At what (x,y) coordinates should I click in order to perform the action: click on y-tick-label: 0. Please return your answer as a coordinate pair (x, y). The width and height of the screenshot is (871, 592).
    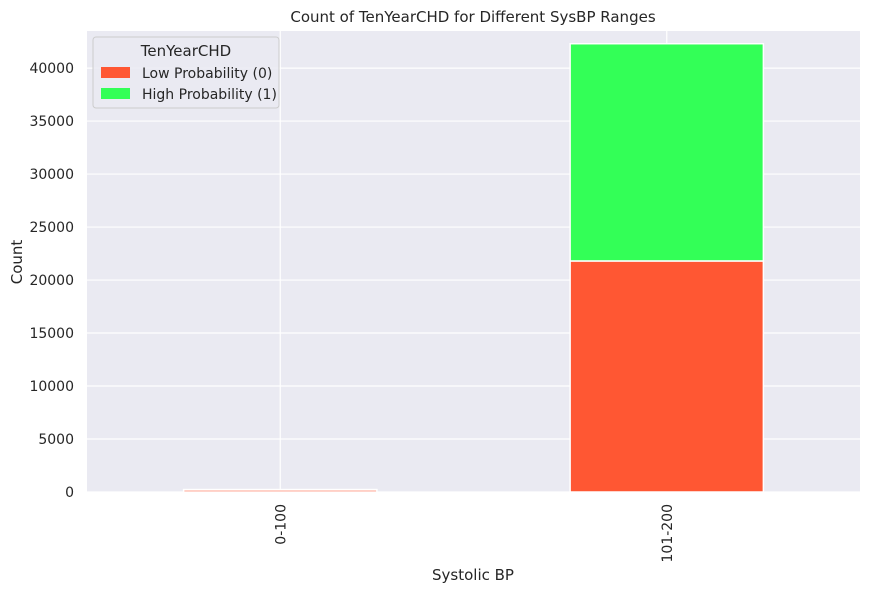
    Looking at the image, I should click on (69, 493).